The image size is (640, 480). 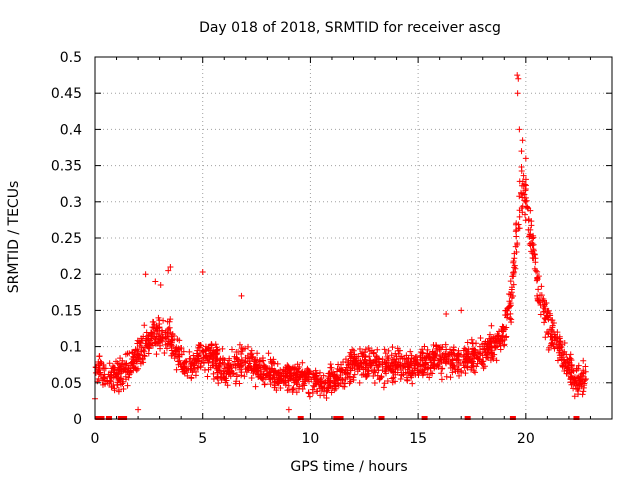 I want to click on y-tick-label: 0.2, so click(x=71, y=275).